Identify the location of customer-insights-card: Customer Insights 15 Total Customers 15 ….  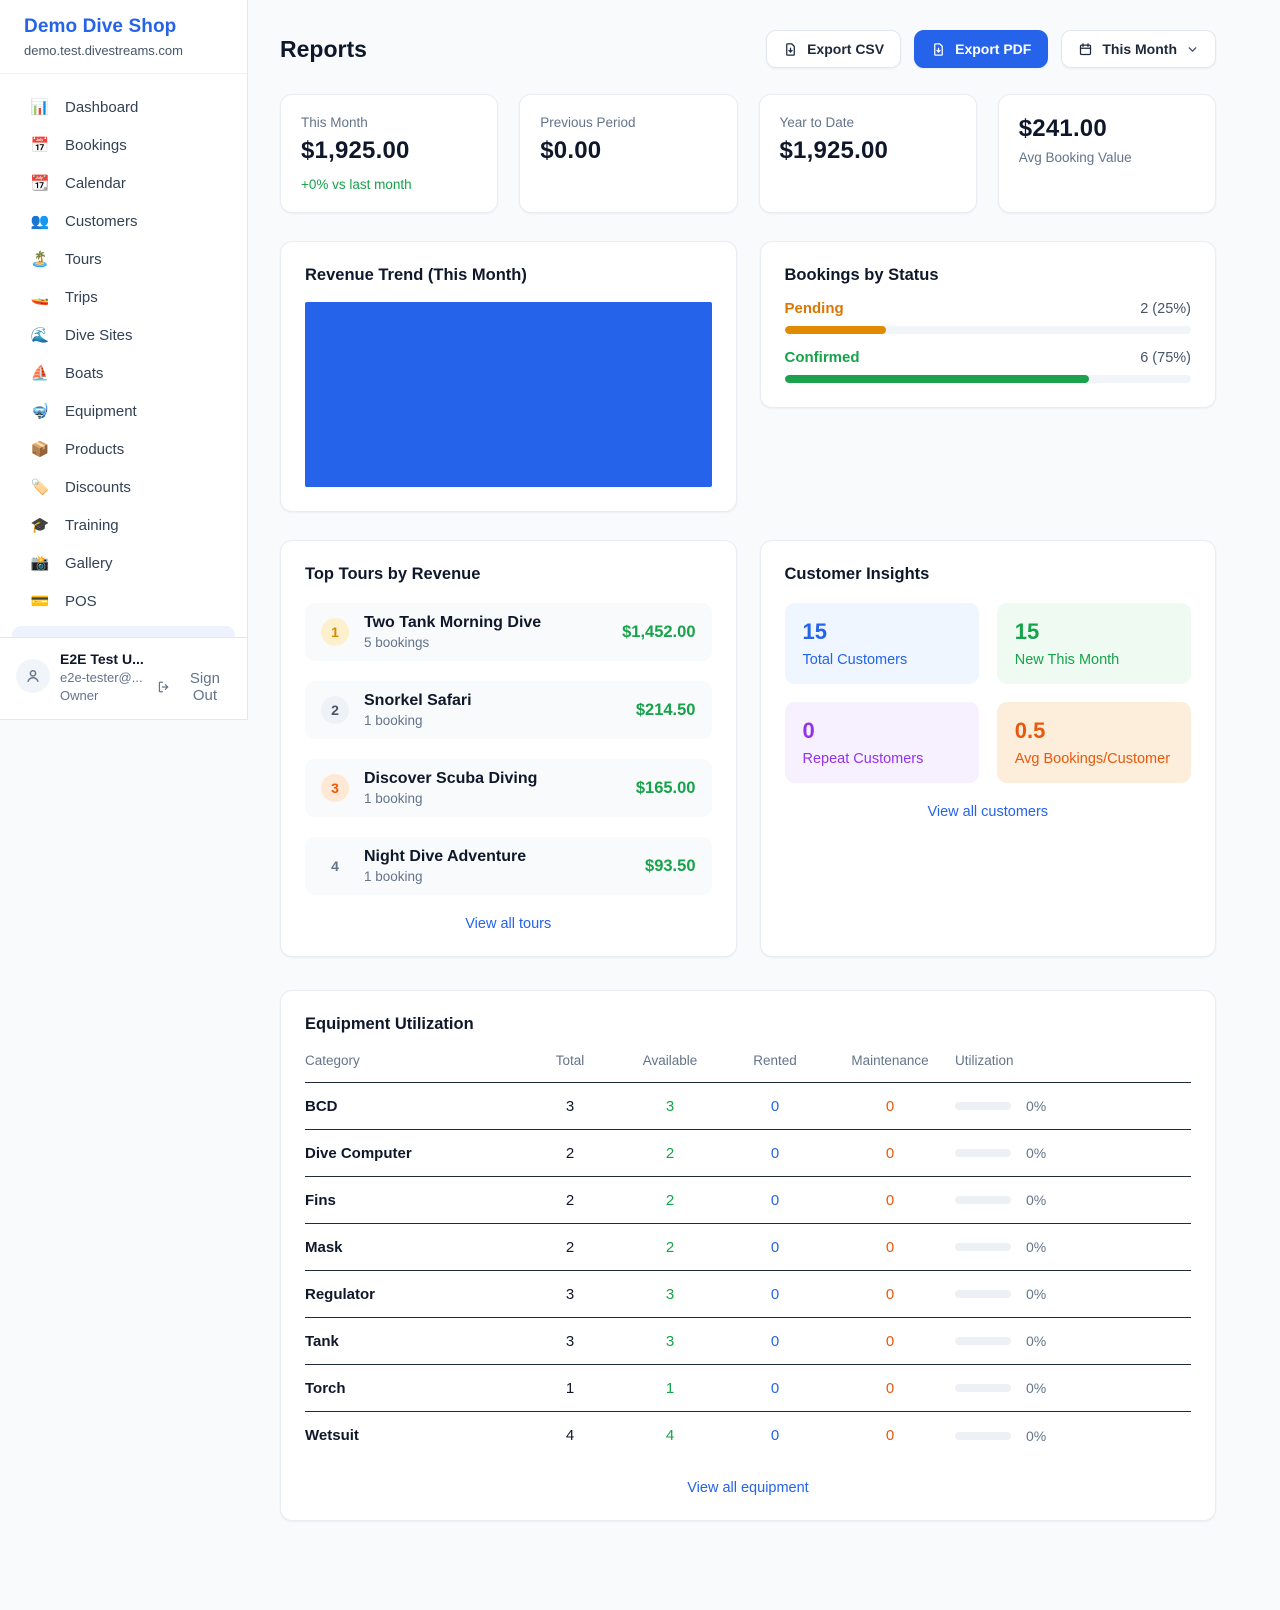
(987, 748).